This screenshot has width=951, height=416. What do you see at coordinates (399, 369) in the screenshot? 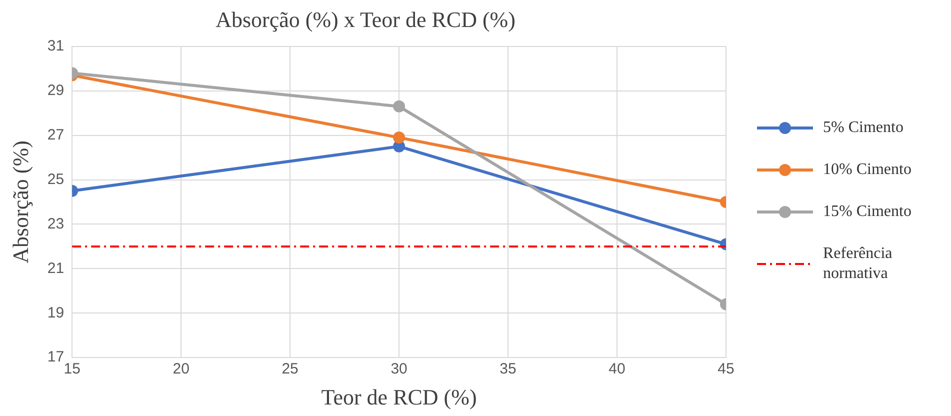
I see `x-tick-label: 30` at bounding box center [399, 369].